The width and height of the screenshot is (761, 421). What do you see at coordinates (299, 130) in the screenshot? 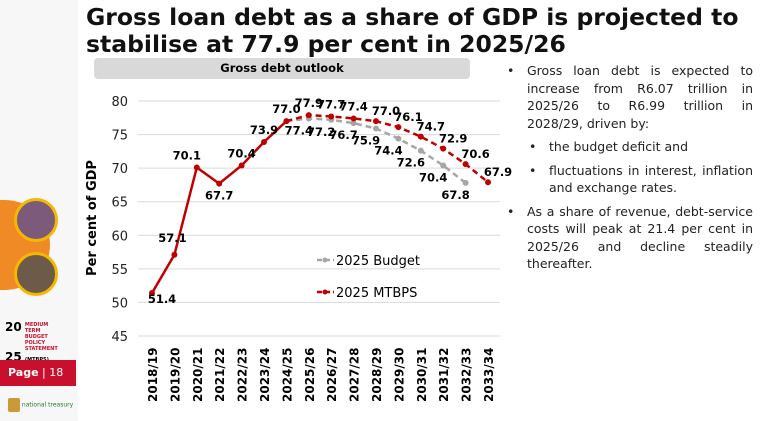
I see `data-label-budget: 77.4` at bounding box center [299, 130].